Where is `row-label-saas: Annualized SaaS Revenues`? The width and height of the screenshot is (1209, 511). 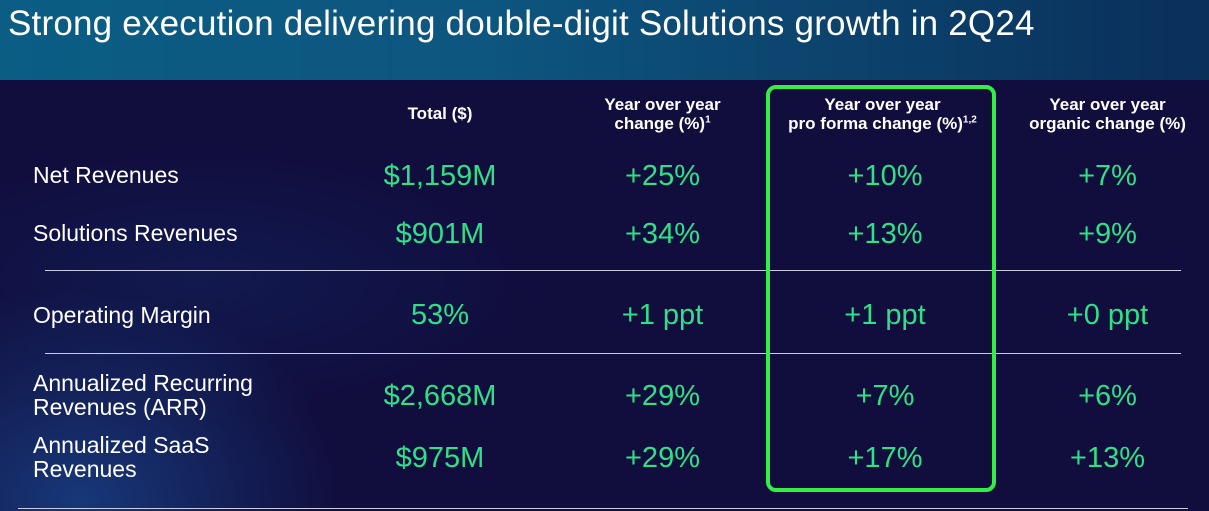
row-label-saas: Annualized SaaS Revenues is located at coordinates (121, 457).